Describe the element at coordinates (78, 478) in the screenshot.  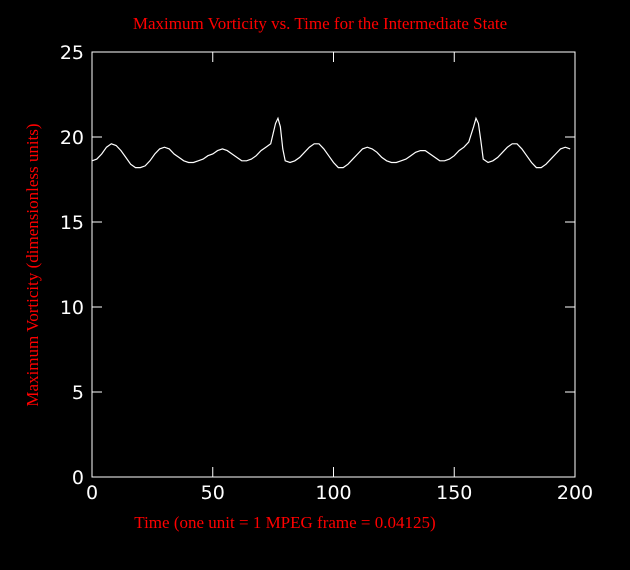
I see `y-tick-label: 0` at that location.